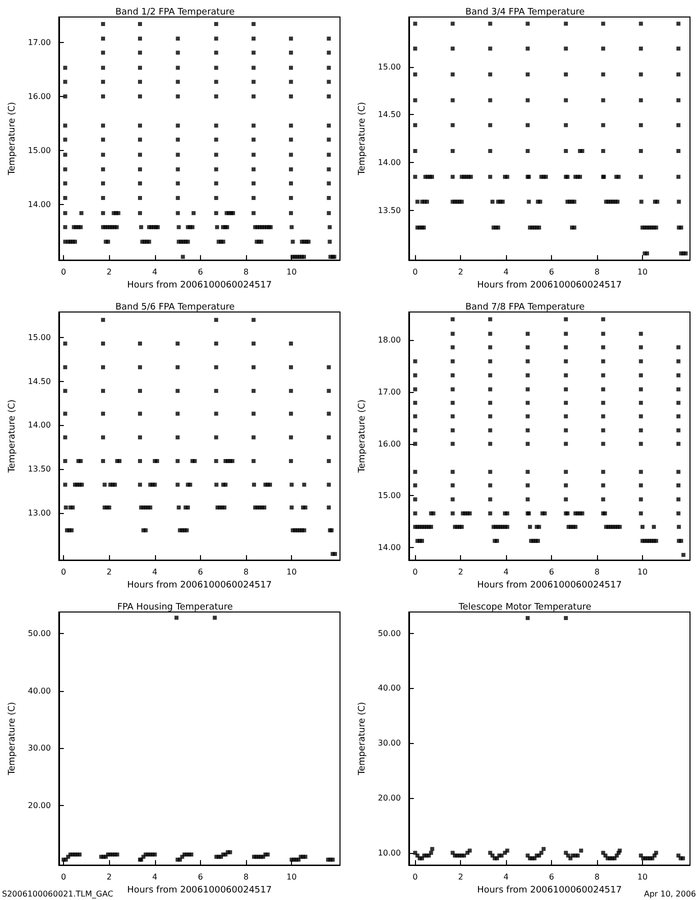  Describe the element at coordinates (175, 607) in the screenshot. I see `chart-title: FPA Housing Temperature` at that location.